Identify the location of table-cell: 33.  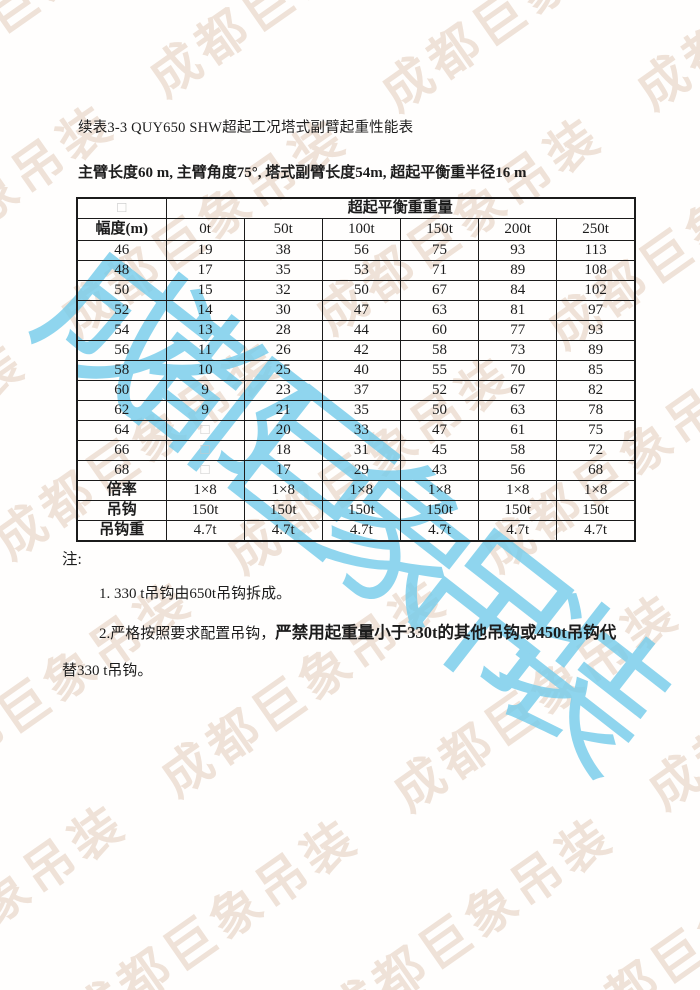
(361, 430).